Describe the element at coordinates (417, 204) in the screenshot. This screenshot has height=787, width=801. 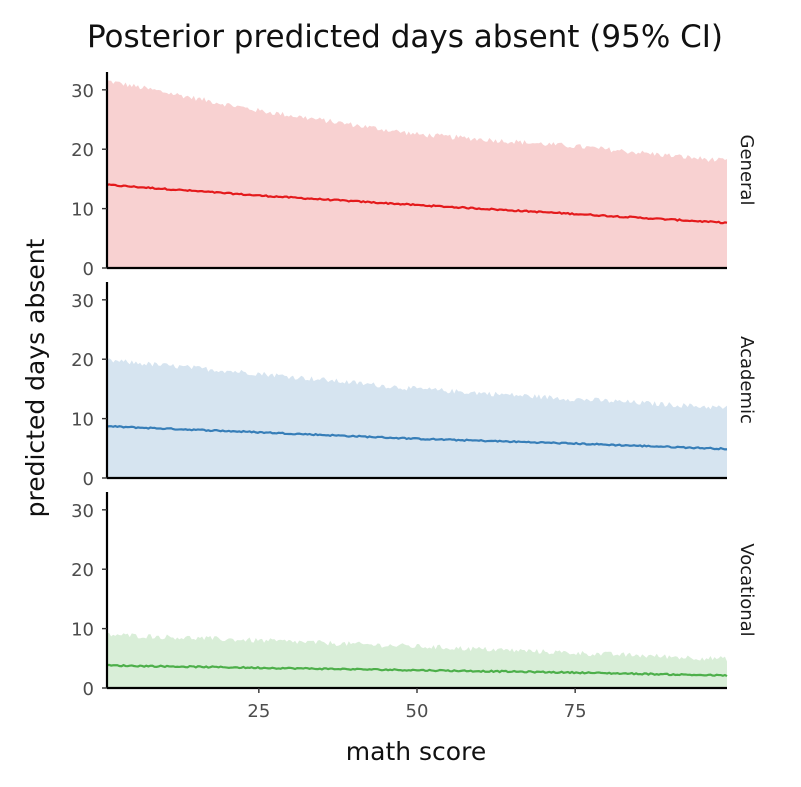
I see `median-line-general` at that location.